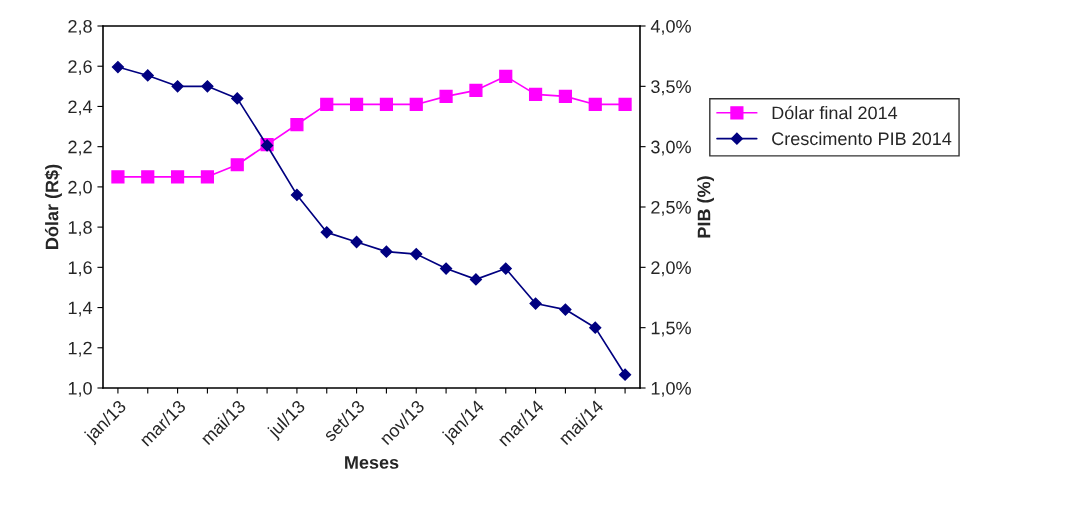  I want to click on y-tick-label: 1,2, so click(80, 349).